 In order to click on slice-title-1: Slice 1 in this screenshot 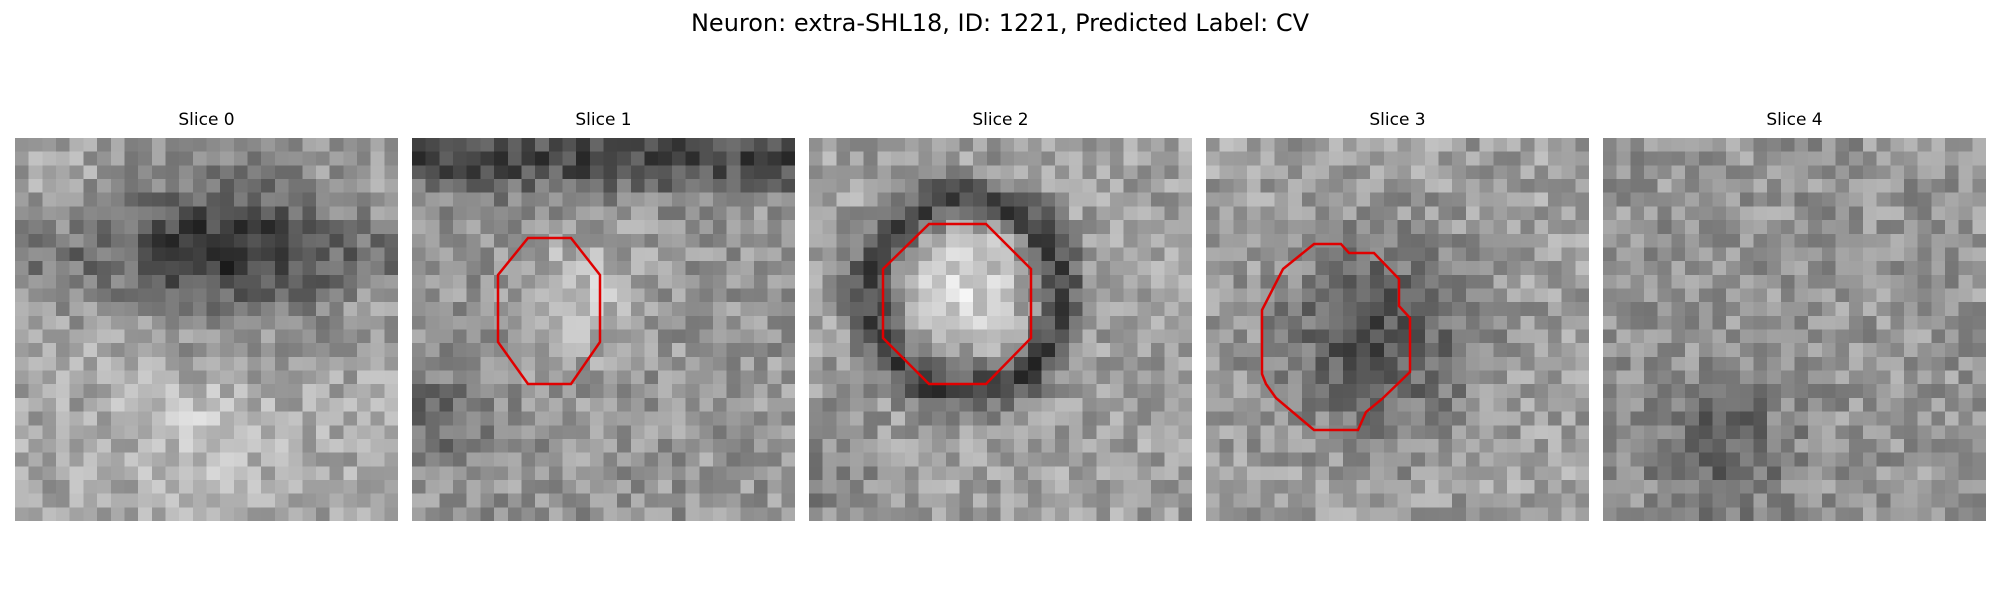, I will do `click(603, 120)`.